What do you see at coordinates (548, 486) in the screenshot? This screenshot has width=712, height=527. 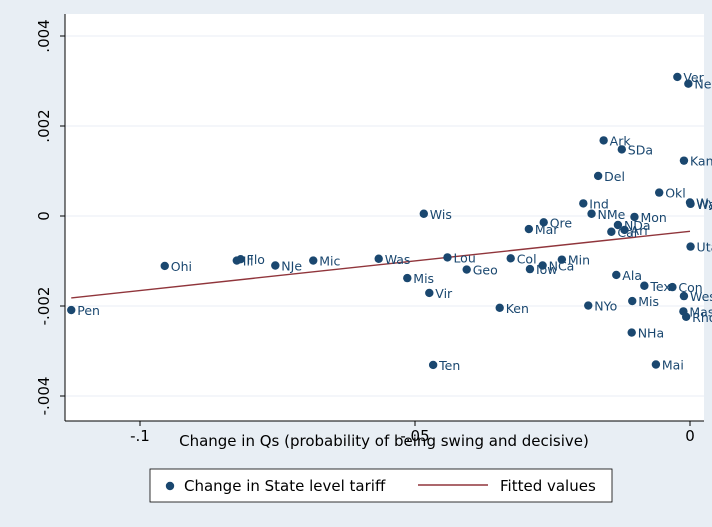 I see `legend-label-fit: Fitted values` at bounding box center [548, 486].